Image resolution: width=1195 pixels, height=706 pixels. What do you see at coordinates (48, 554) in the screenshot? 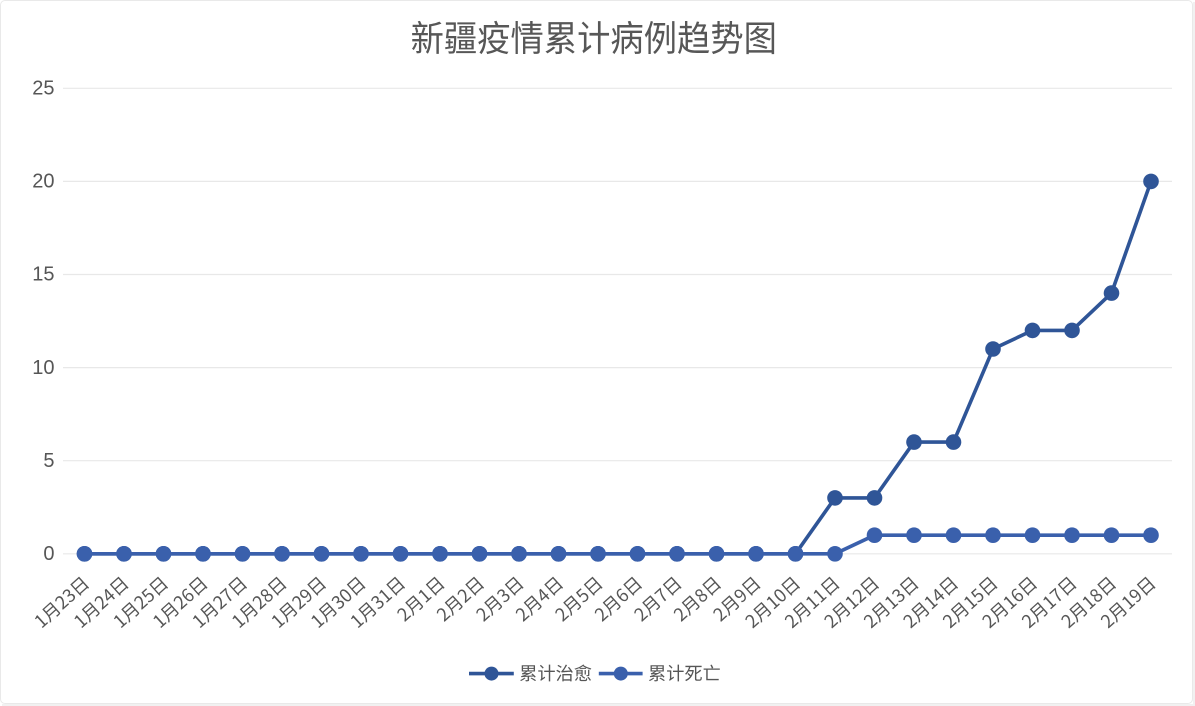
I see `svg-text: 0` at bounding box center [48, 554].